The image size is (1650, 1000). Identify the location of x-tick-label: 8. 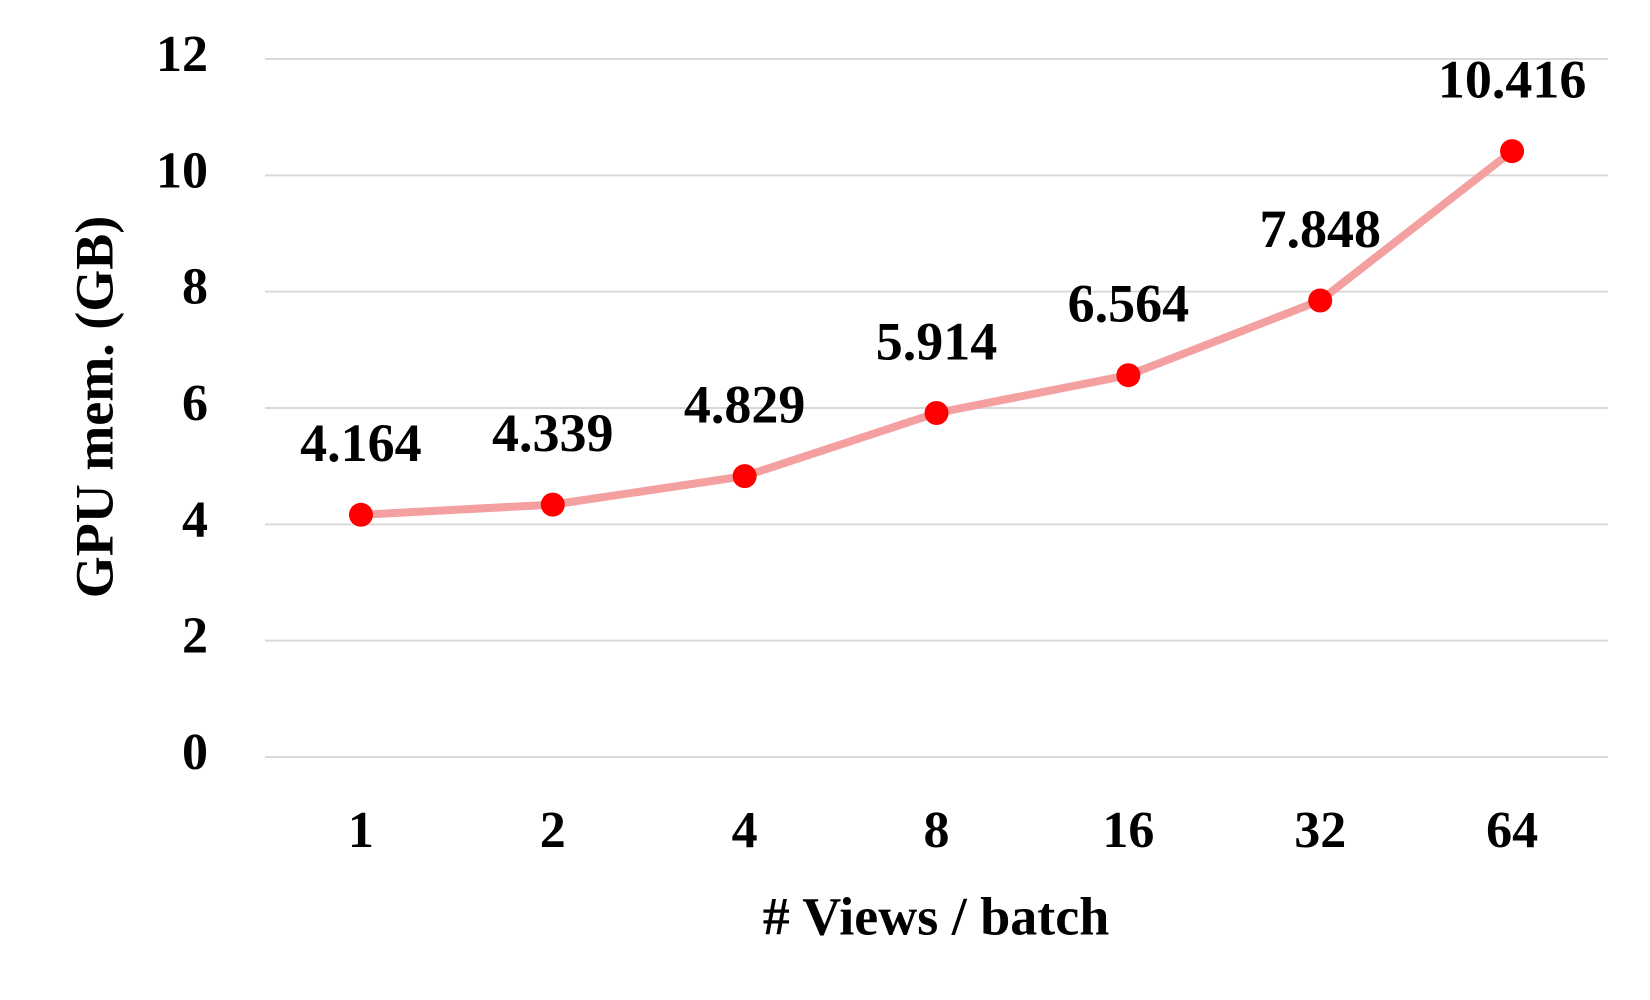
(937, 830).